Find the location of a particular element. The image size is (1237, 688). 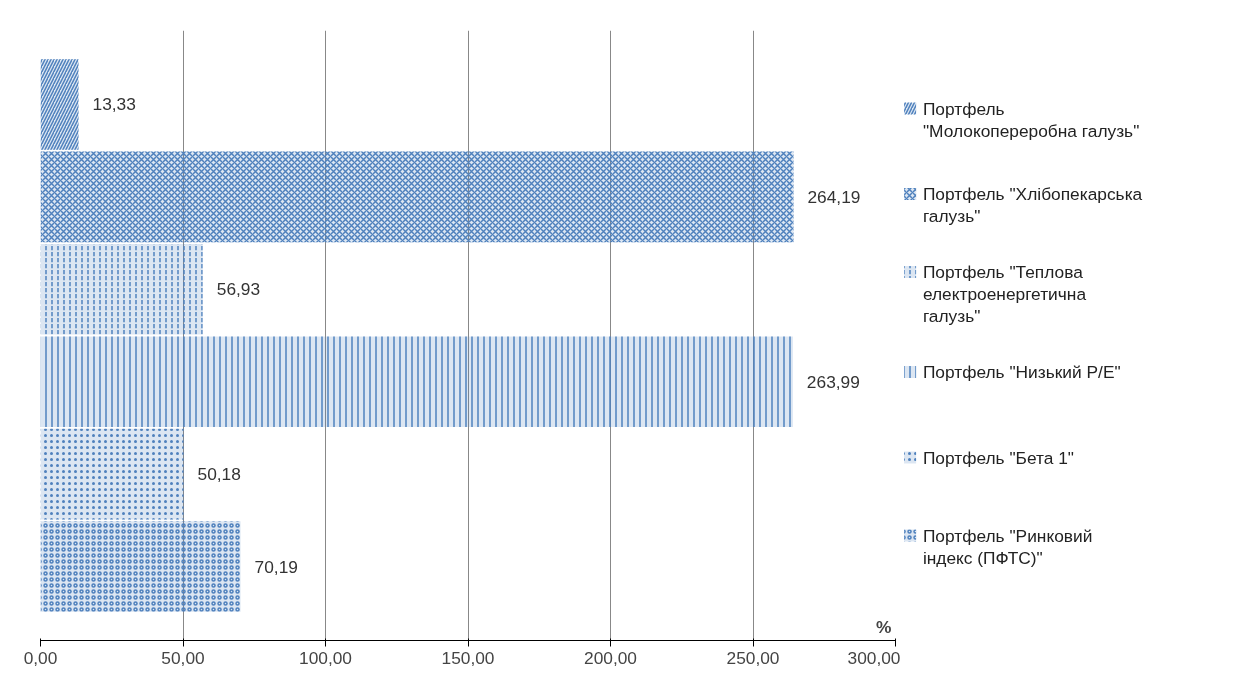

x-tick-label: 250,00 is located at coordinates (753, 657).